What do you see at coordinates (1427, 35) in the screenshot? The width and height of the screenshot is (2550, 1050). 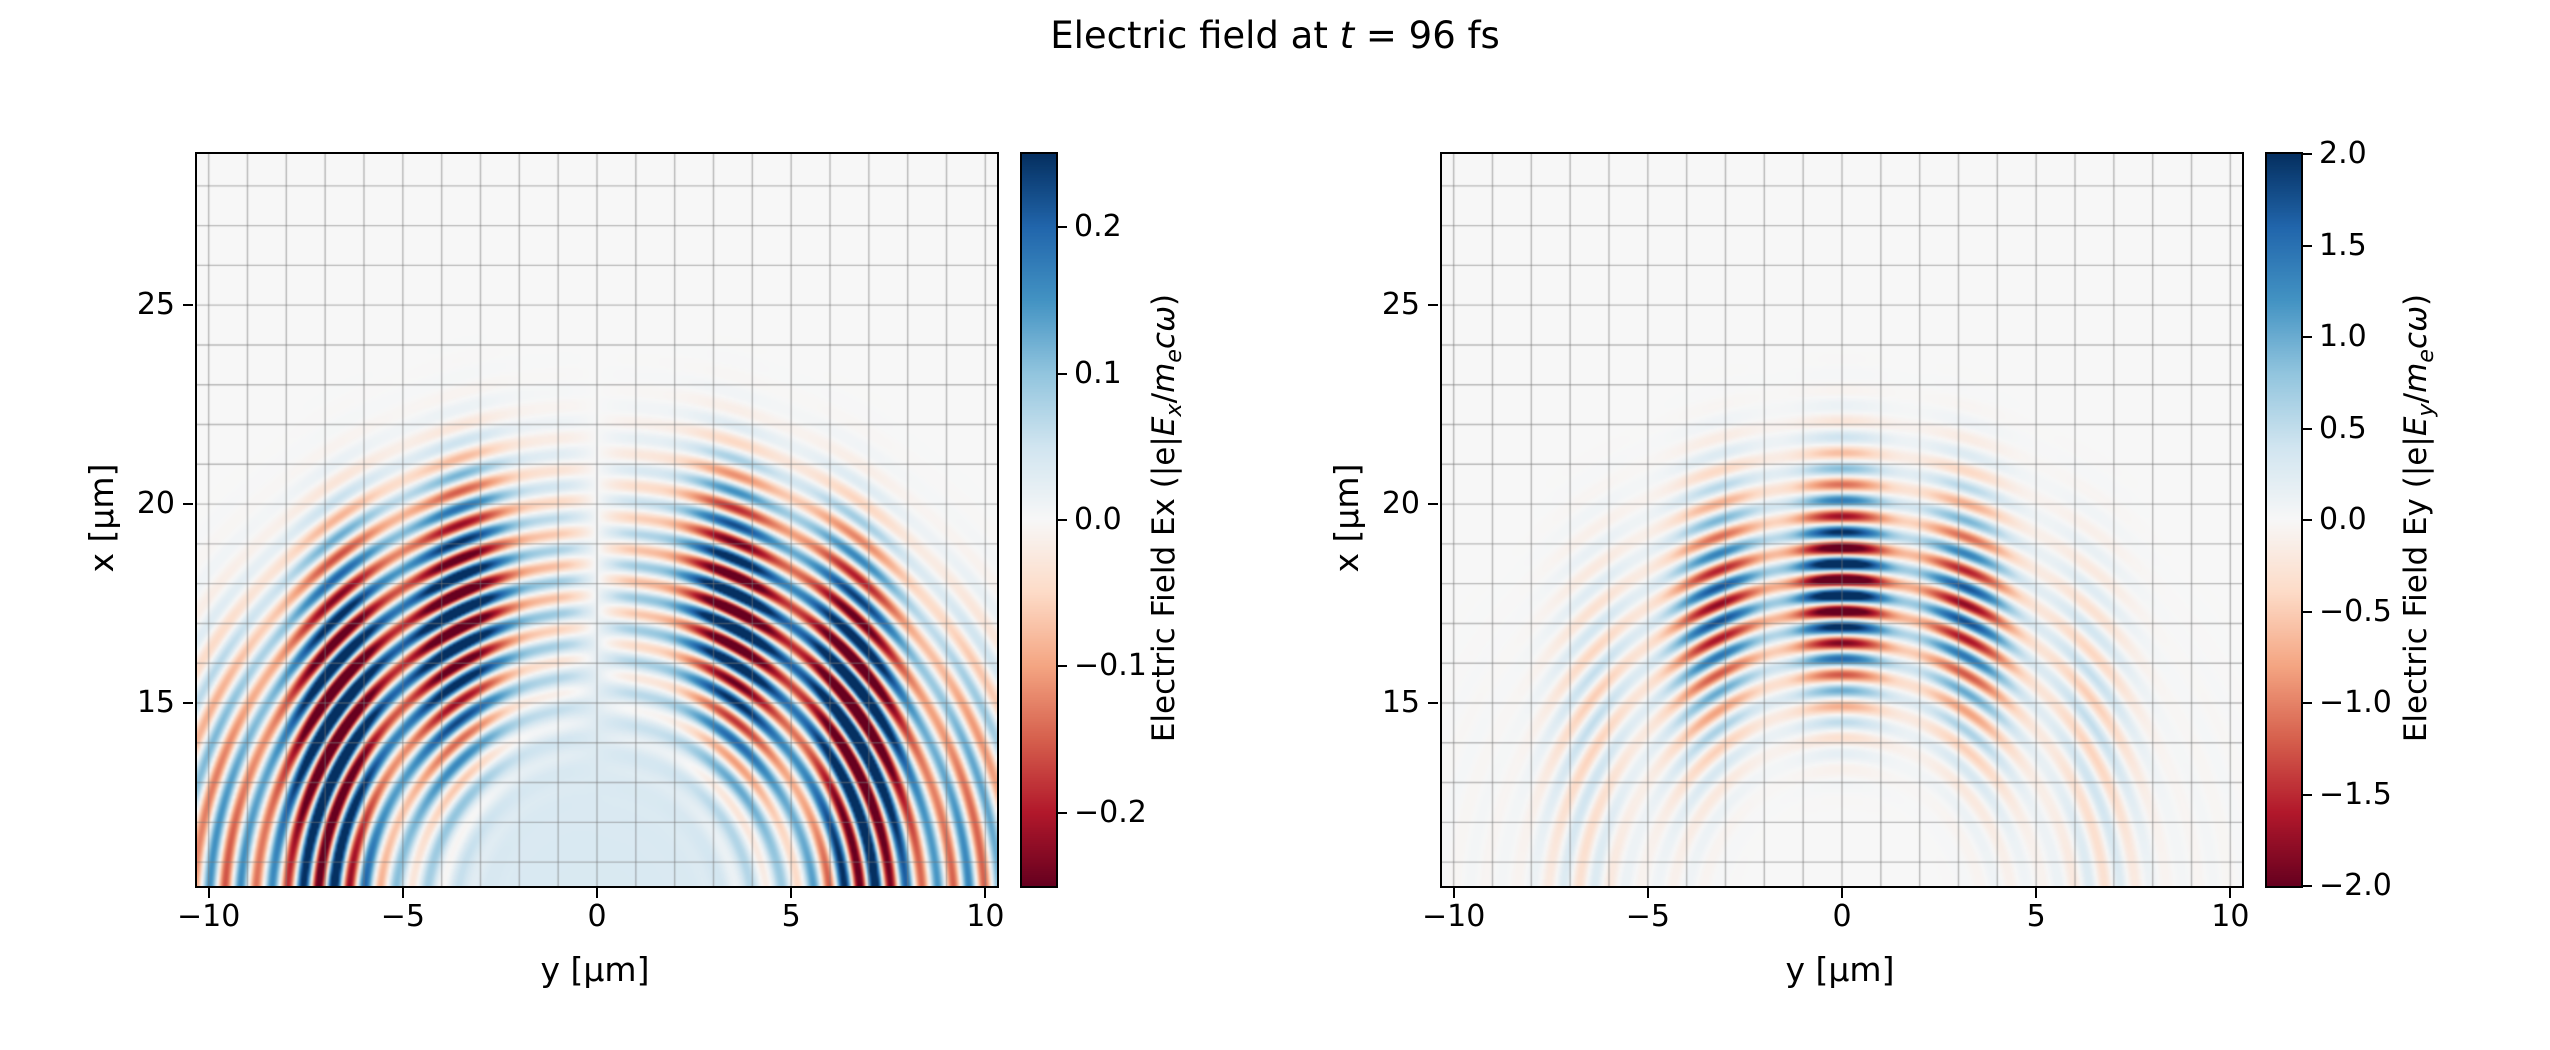 I see `figure-title-suffix: = 96 fs` at bounding box center [1427, 35].